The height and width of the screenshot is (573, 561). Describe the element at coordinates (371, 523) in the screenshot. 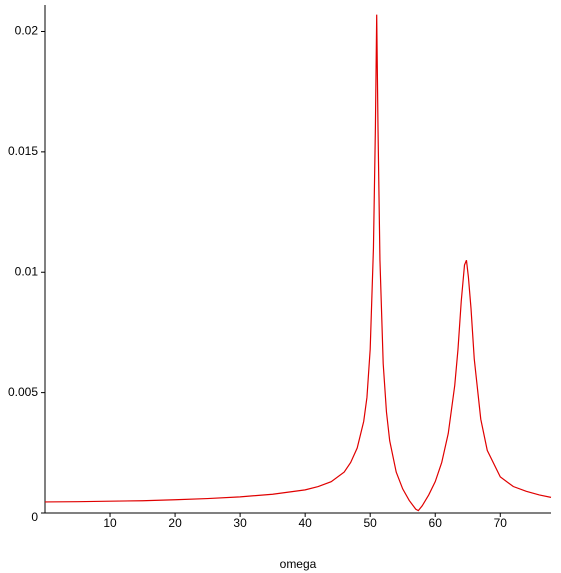

I see `x-tick-label: 50` at that location.